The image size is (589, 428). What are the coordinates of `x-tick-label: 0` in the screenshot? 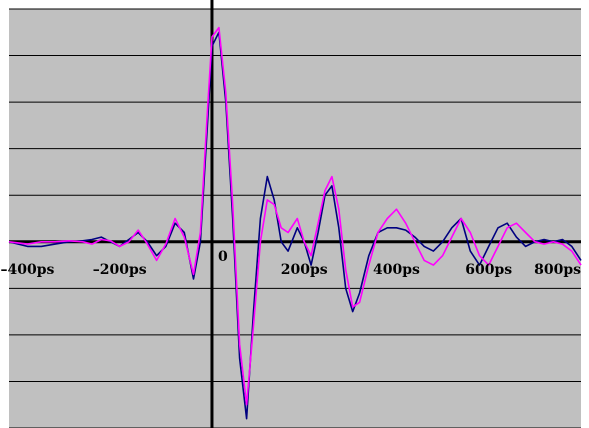 It's located at (223, 257).